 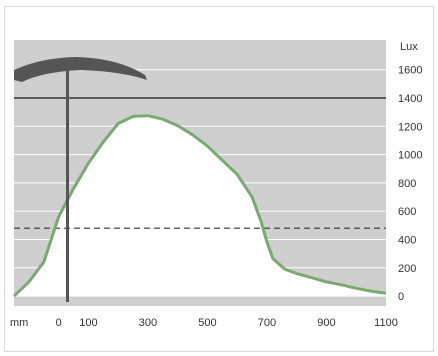 I want to click on y-axis-unit-label: Lux, so click(x=409, y=47).